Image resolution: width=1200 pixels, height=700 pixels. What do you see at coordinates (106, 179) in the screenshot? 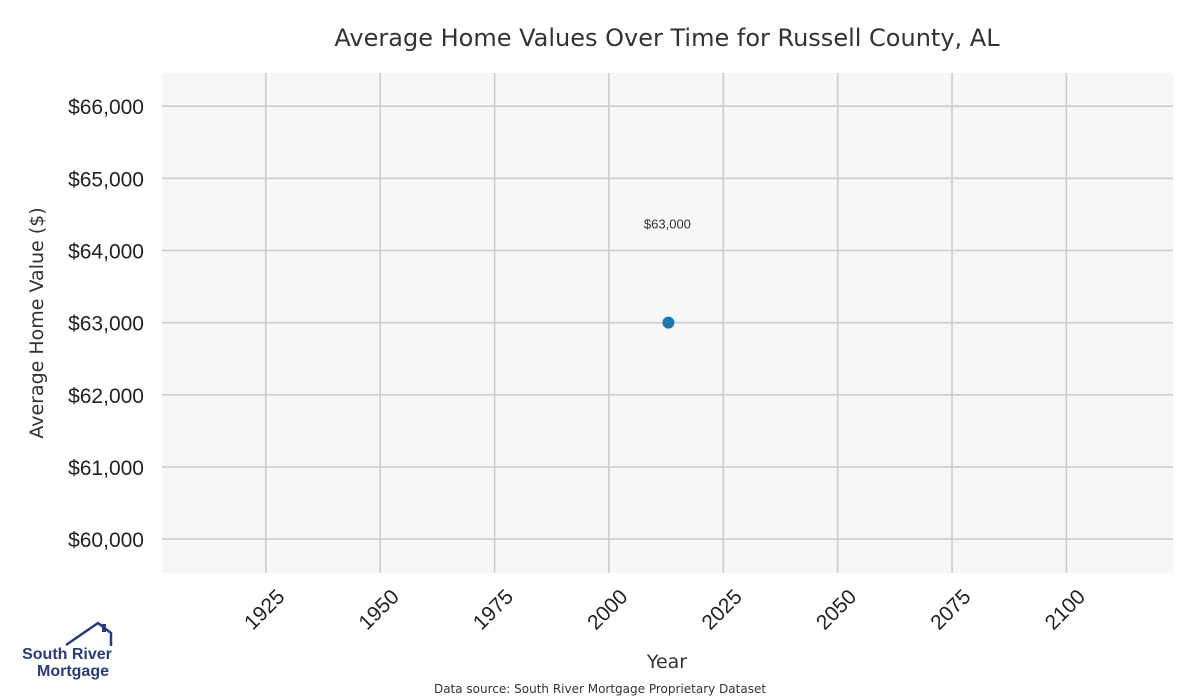
I see `y-tick-label: $65,000` at bounding box center [106, 179].